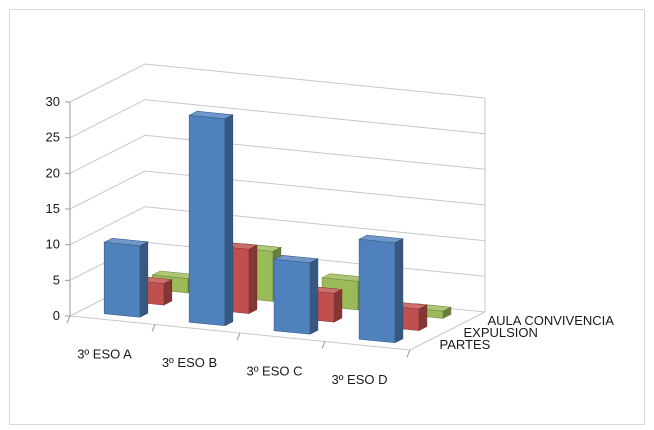 Image resolution: width=654 pixels, height=430 pixels. I want to click on y-tick-label: 20, so click(53, 172).